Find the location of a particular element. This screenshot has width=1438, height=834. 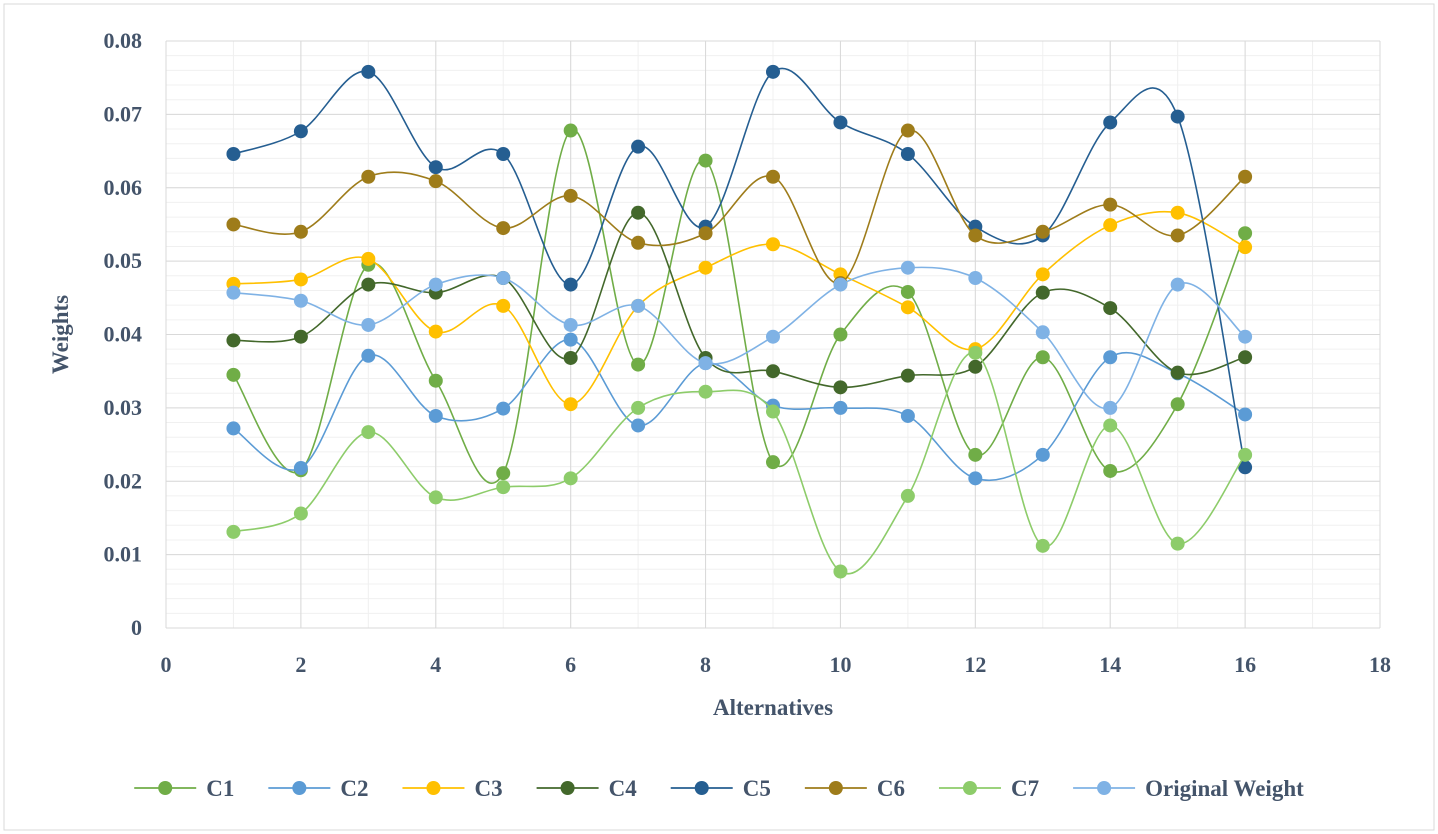

series-c2 is located at coordinates (739, 409).